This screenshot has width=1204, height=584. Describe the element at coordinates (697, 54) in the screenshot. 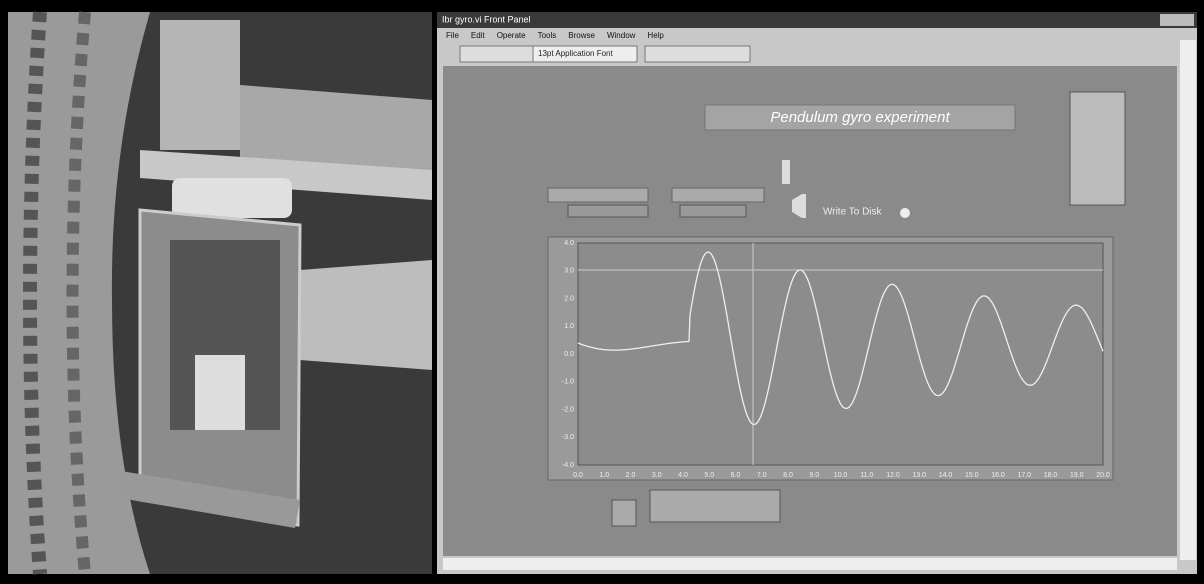

I see `align-buttons` at that location.